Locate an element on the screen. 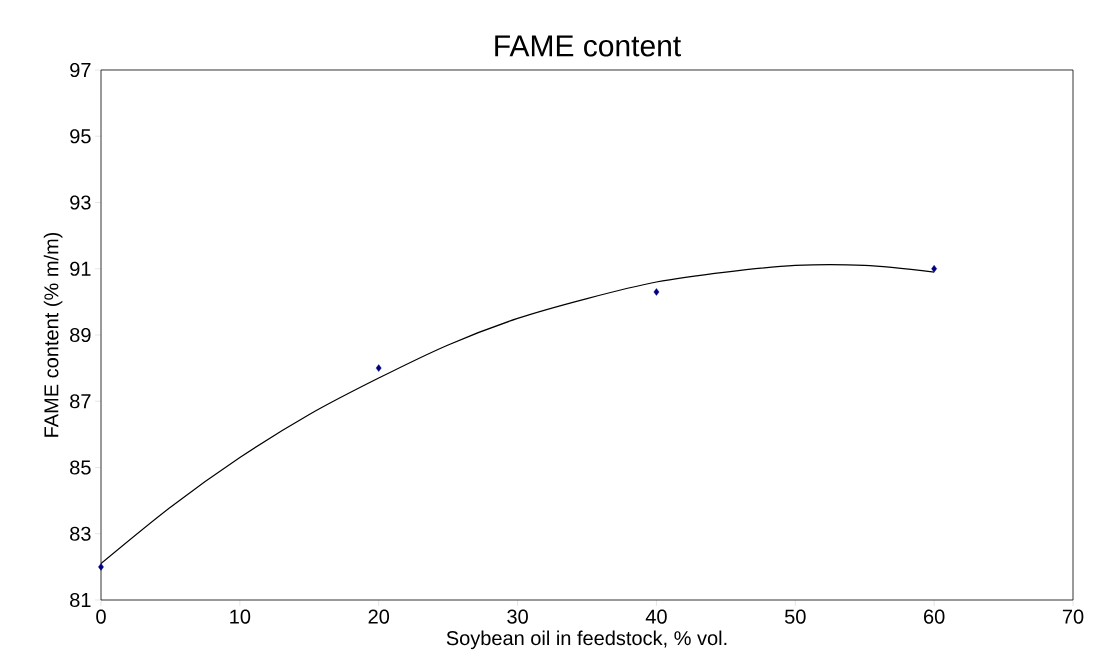  y-tick-label: 83 is located at coordinates (80, 533).